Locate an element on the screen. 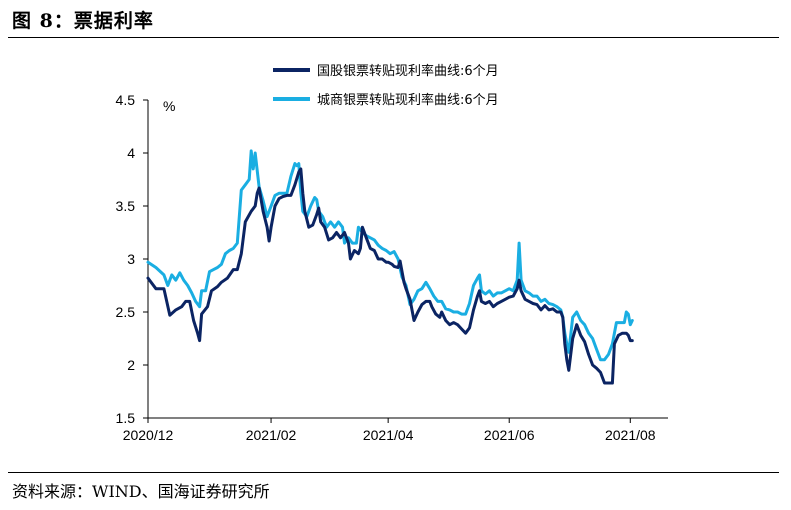 This screenshot has height=510, width=791. source-divider is located at coordinates (393, 472).